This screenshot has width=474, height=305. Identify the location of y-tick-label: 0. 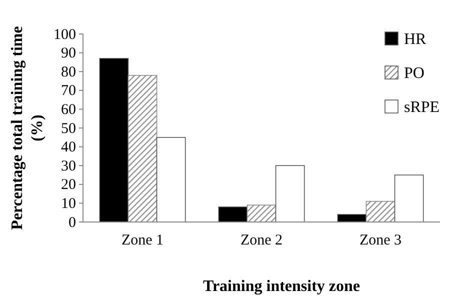
(72, 222).